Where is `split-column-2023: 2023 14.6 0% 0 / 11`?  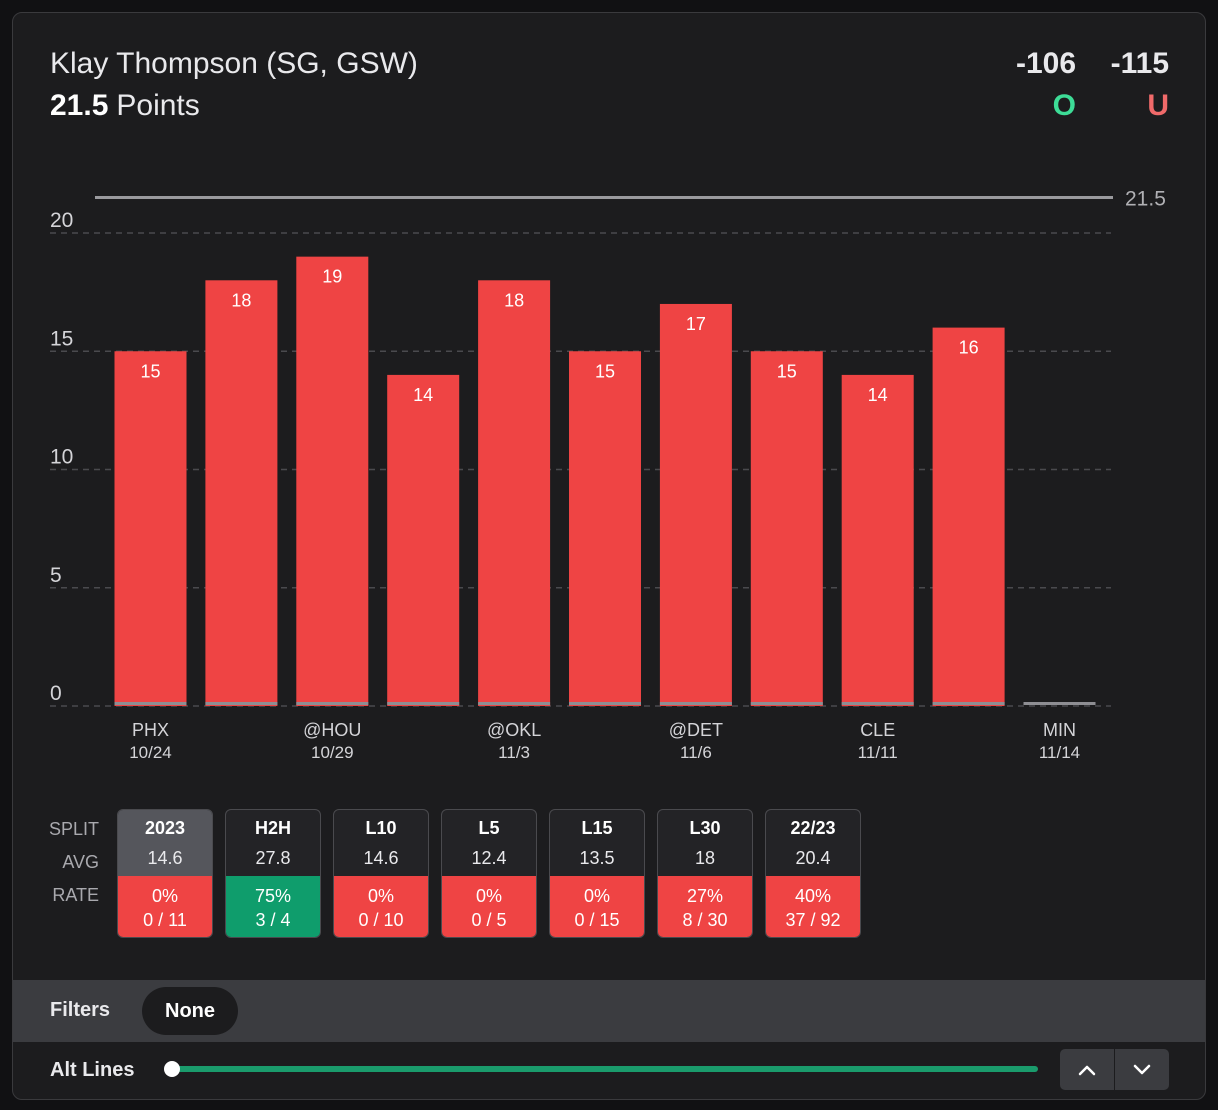 split-column-2023: 2023 14.6 0% 0 / 11 is located at coordinates (165, 873).